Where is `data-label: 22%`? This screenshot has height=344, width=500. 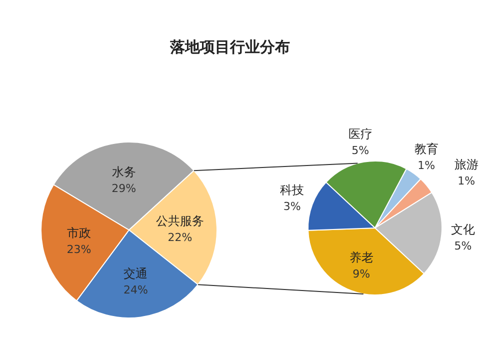
data-label: 22% is located at coordinates (180, 237).